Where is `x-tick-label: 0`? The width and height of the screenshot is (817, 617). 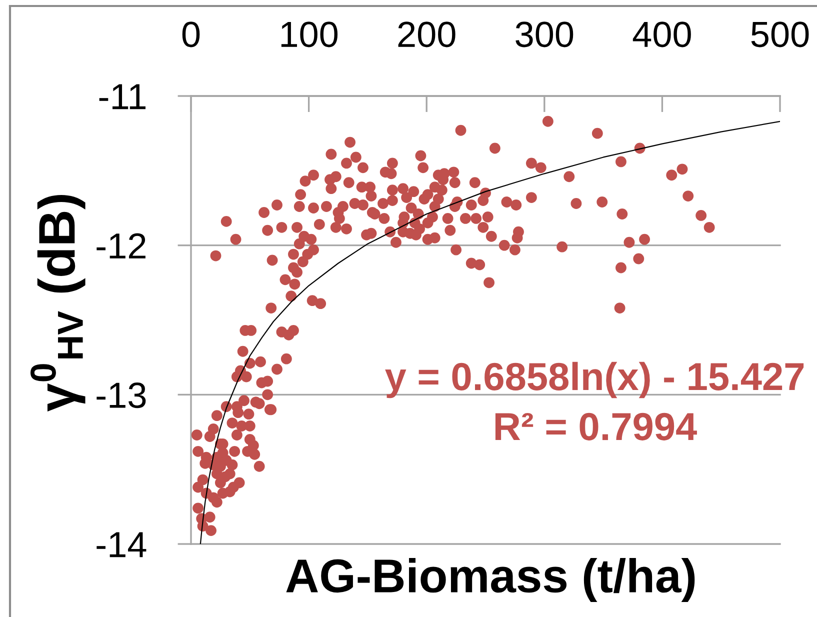 x-tick-label: 0 is located at coordinates (191, 35).